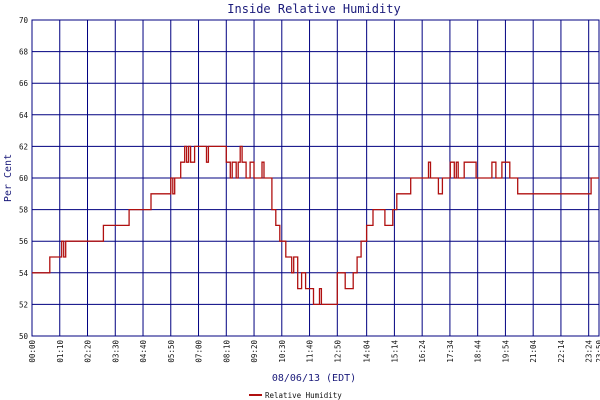 The width and height of the screenshot is (600, 400). Describe the element at coordinates (314, 378) in the screenshot. I see `x-axis-label: 08/06/13 (EDT)` at that location.